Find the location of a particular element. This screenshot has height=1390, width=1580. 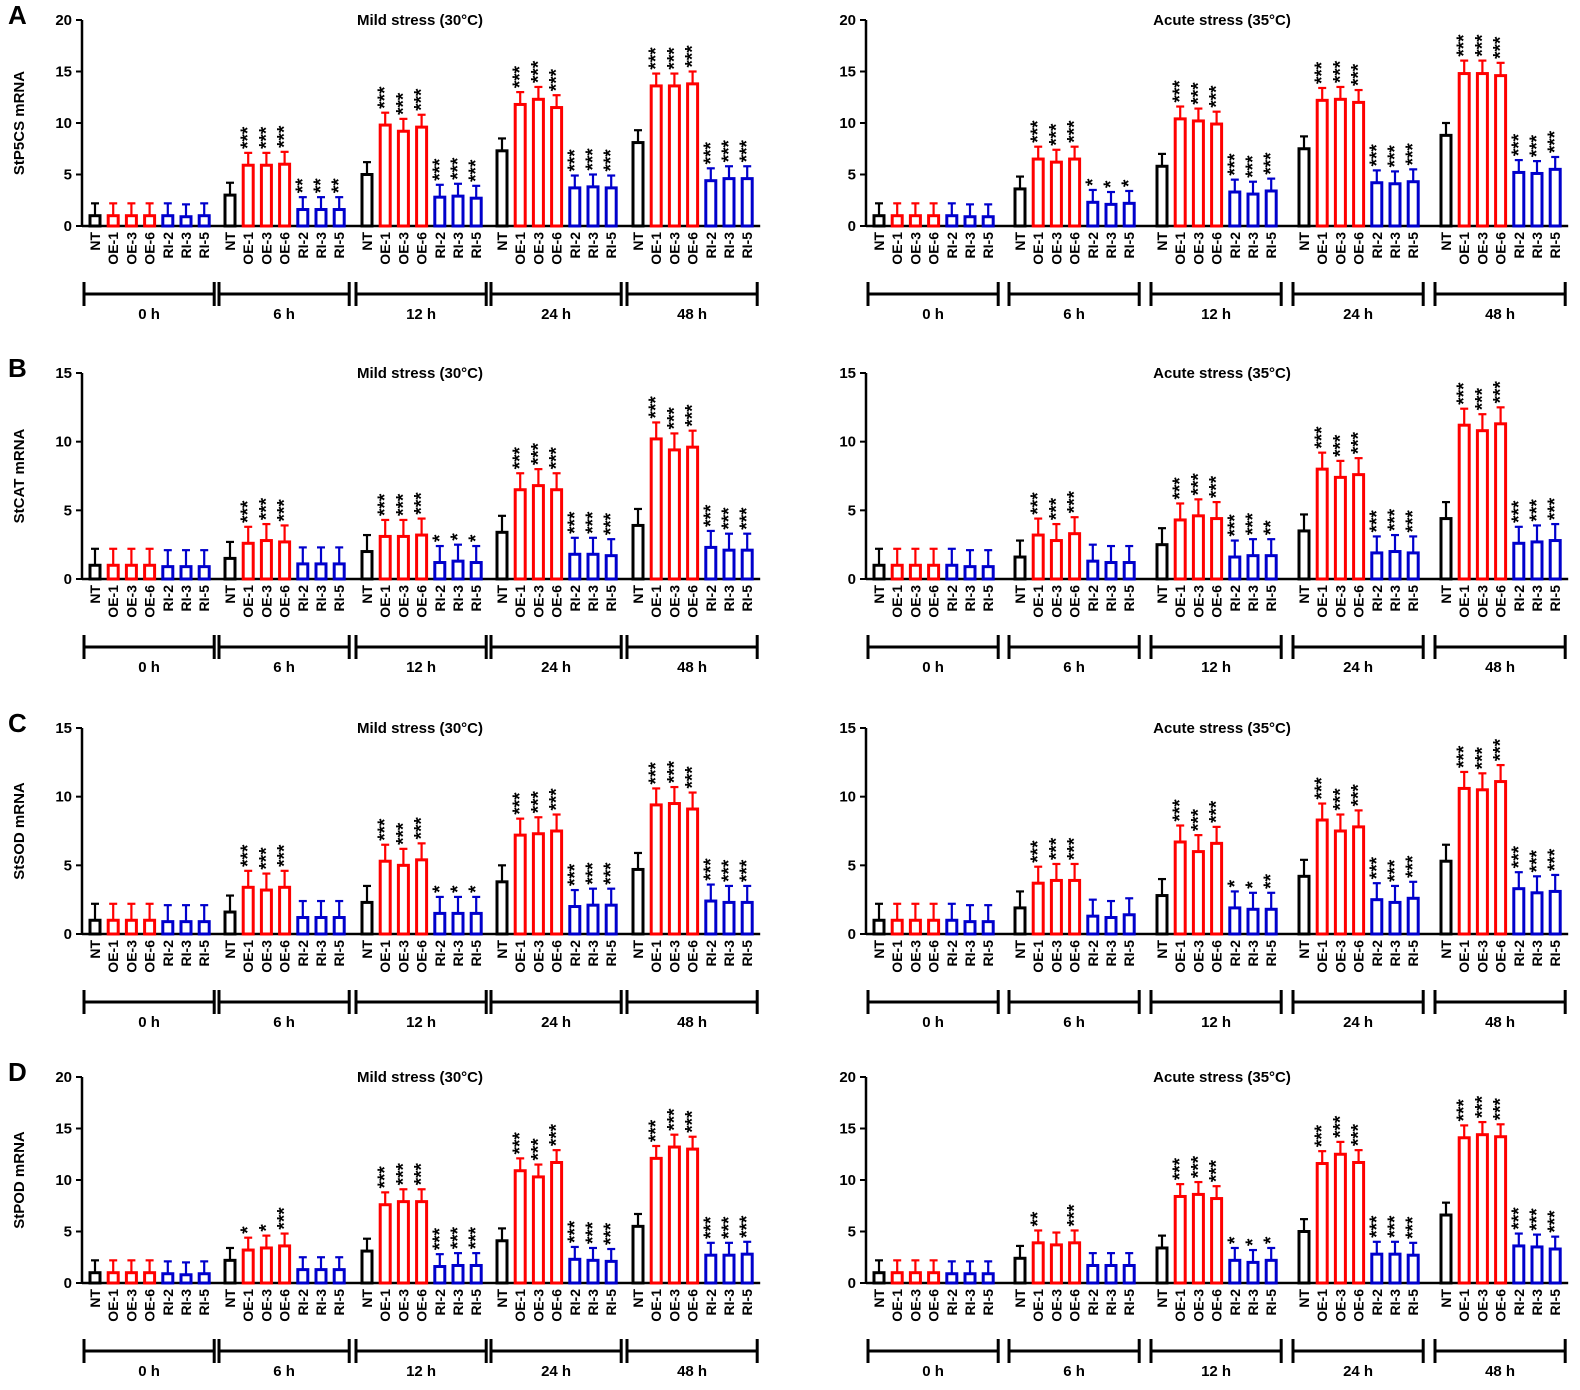

y-tick-label: 20 is located at coordinates (63, 20).